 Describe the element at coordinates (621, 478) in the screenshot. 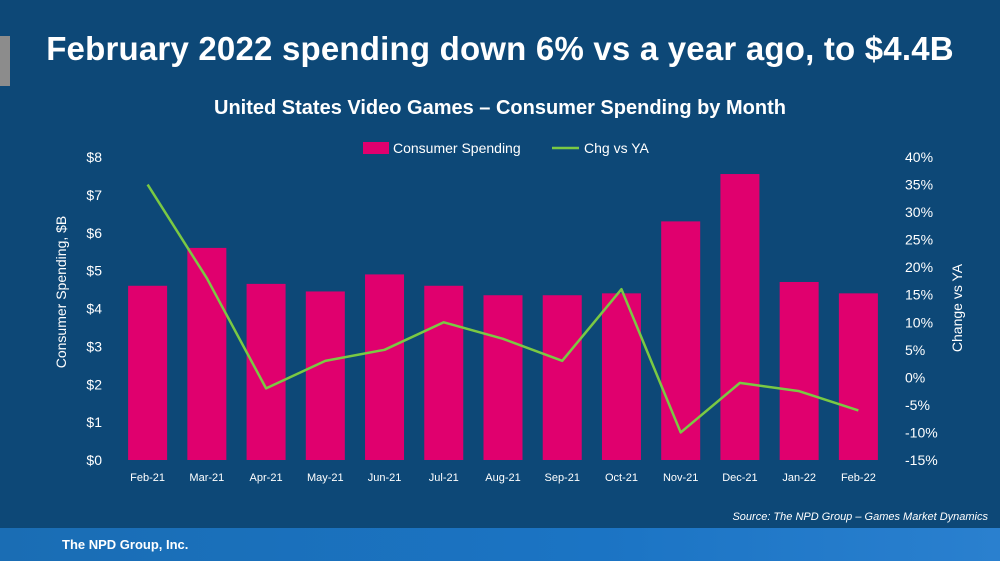

I see `x-tick: Oct-21` at that location.